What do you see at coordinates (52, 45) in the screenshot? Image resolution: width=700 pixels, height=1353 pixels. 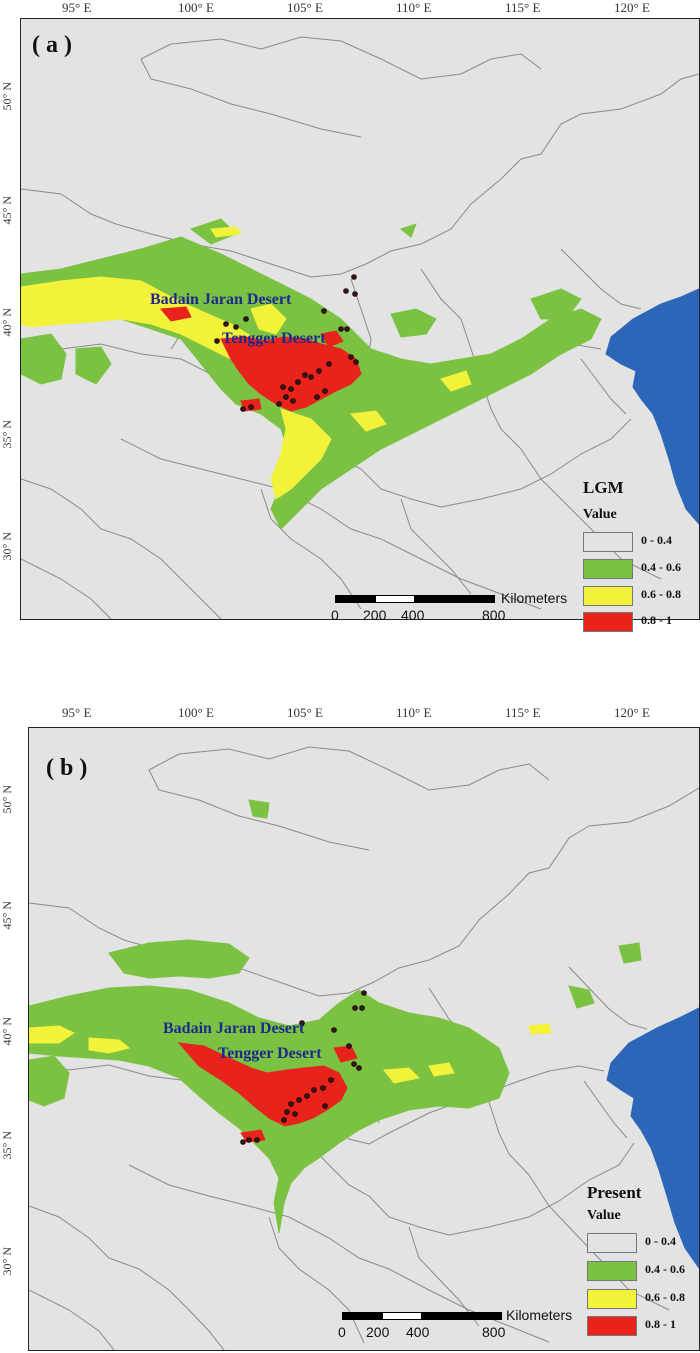 I see `panel-label-a: ( a )` at bounding box center [52, 45].